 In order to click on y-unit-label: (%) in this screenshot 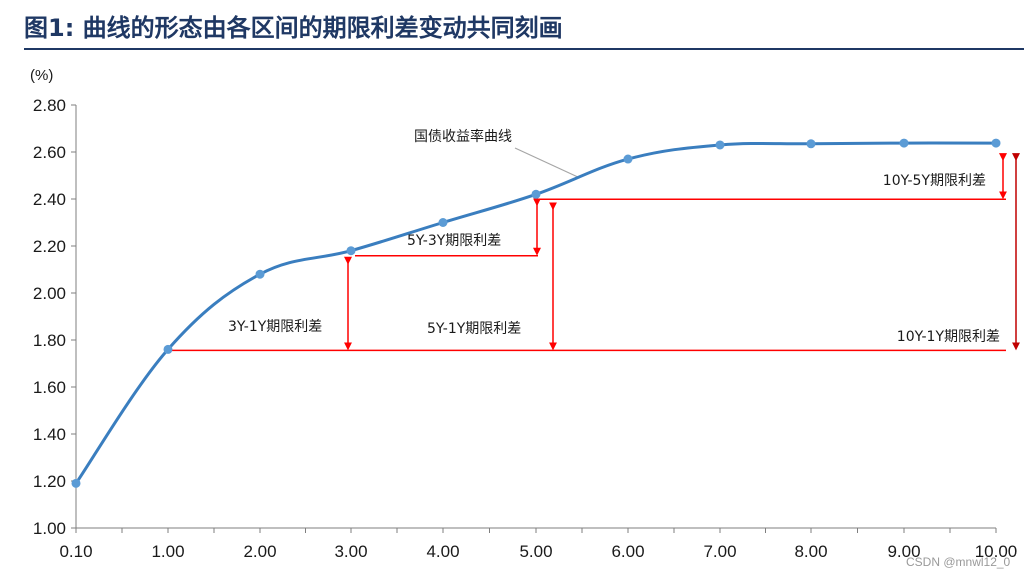, I will do `click(41, 75)`.